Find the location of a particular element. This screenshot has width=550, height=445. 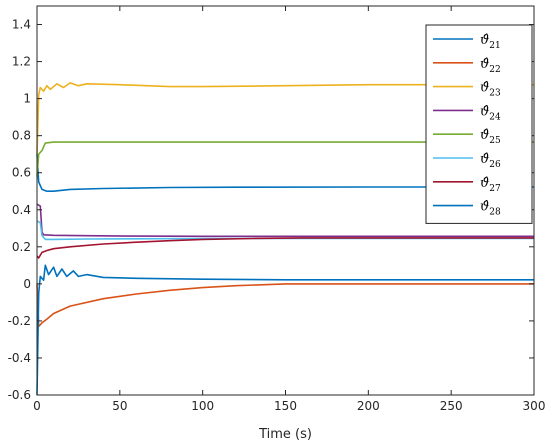

x-tick-label: 150 is located at coordinates (285, 406).